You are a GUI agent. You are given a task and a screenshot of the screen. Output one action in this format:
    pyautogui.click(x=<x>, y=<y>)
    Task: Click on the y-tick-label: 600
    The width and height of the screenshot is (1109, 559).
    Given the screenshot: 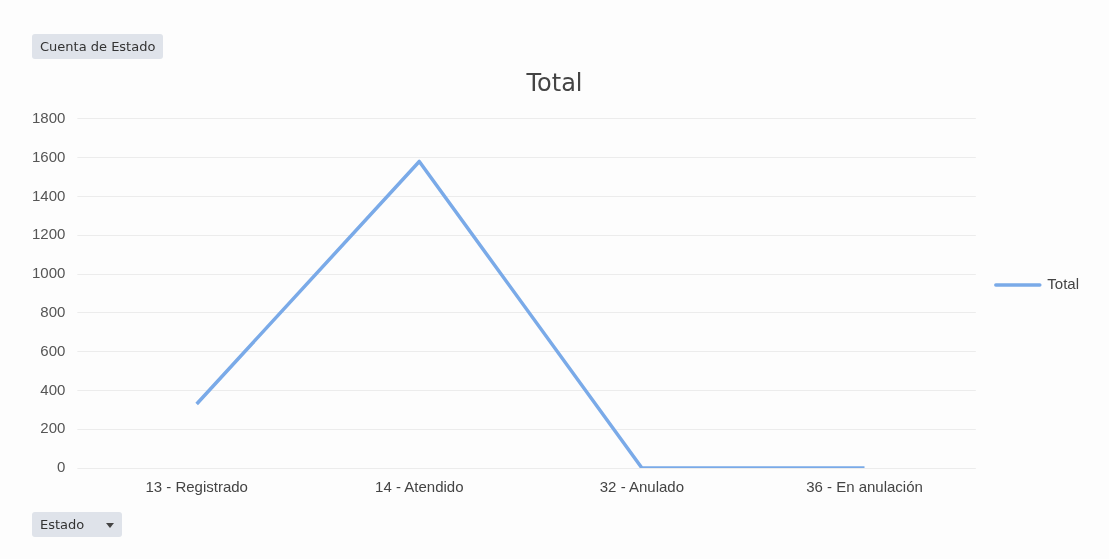 What is the action you would take?
    pyautogui.click(x=53, y=350)
    